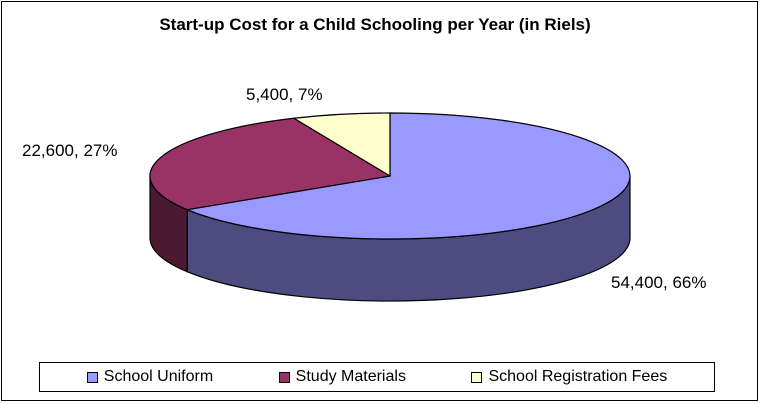  What do you see at coordinates (158, 376) in the screenshot?
I see `legend-label-school-uniform: School Uniform` at bounding box center [158, 376].